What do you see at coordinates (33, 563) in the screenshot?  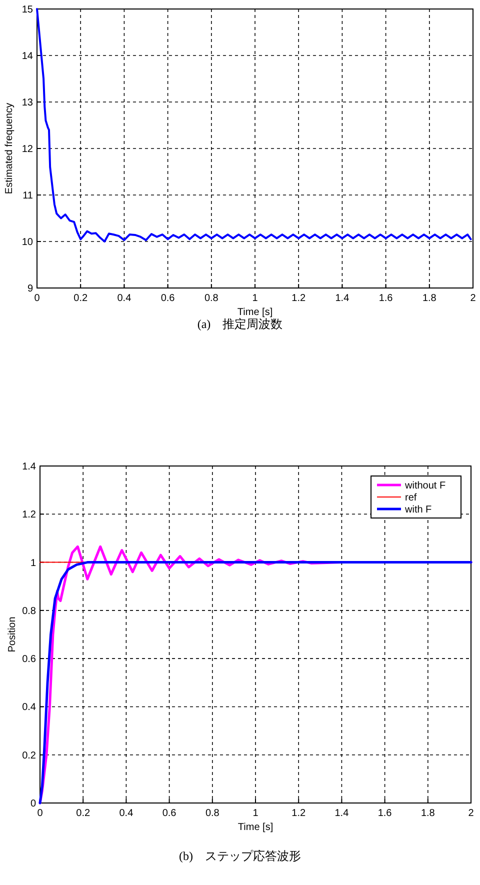 I see `y-tick-label: 1` at bounding box center [33, 563].